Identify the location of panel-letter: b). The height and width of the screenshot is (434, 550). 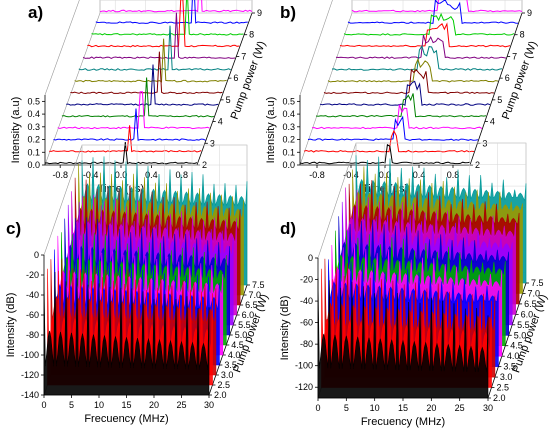
(288, 12).